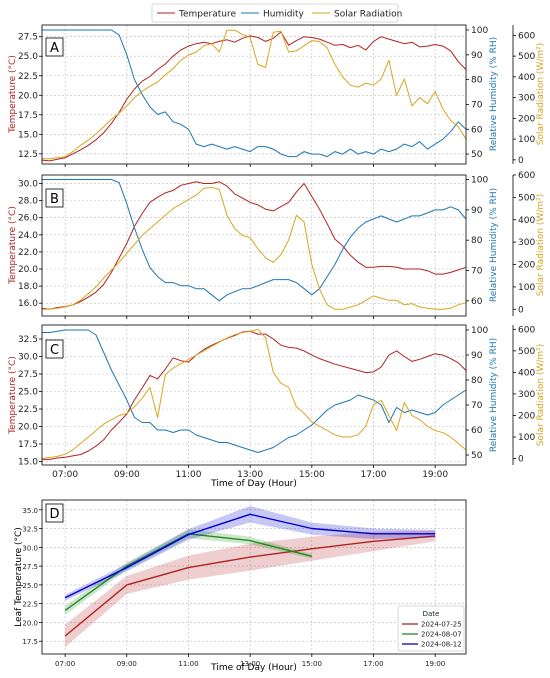 Image resolution: width=550 pixels, height=678 pixels. What do you see at coordinates (521, 460) in the screenshot?
I see `panel-c-ytick-rad-label: 0` at bounding box center [521, 460].